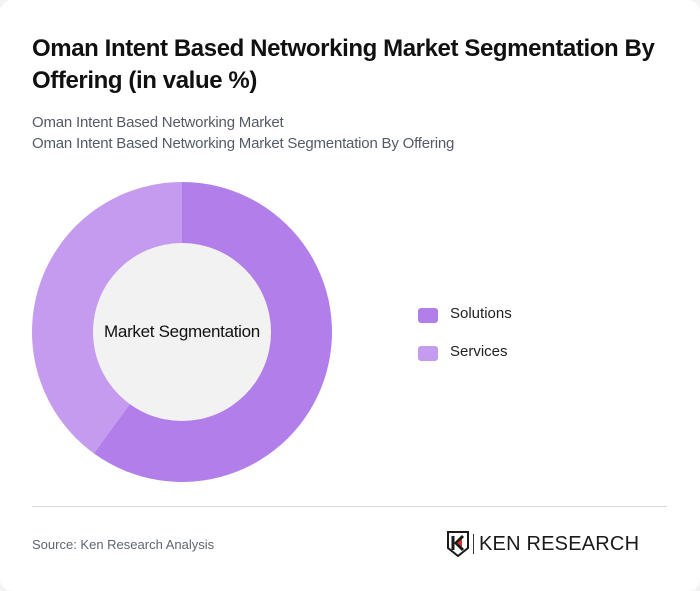 Image resolution: width=700 pixels, height=591 pixels. What do you see at coordinates (473, 544) in the screenshot?
I see `logo-separator` at bounding box center [473, 544].